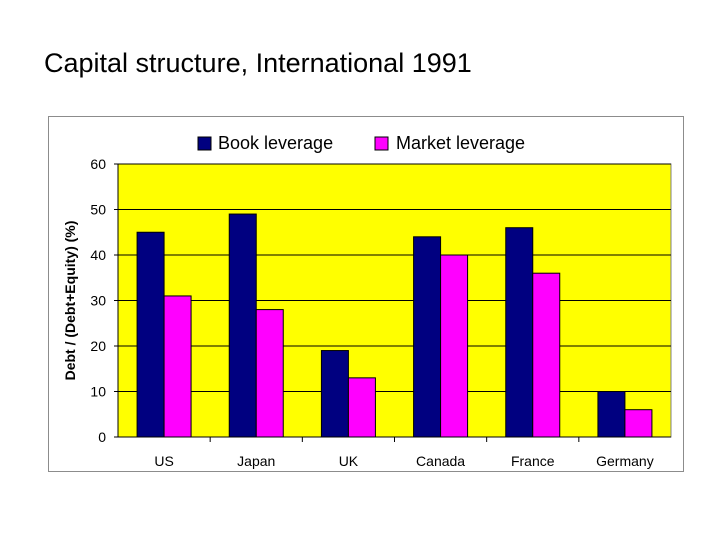  Describe the element at coordinates (361, 143) in the screenshot. I see `chart-legend: Book leverage Market leverage` at that location.